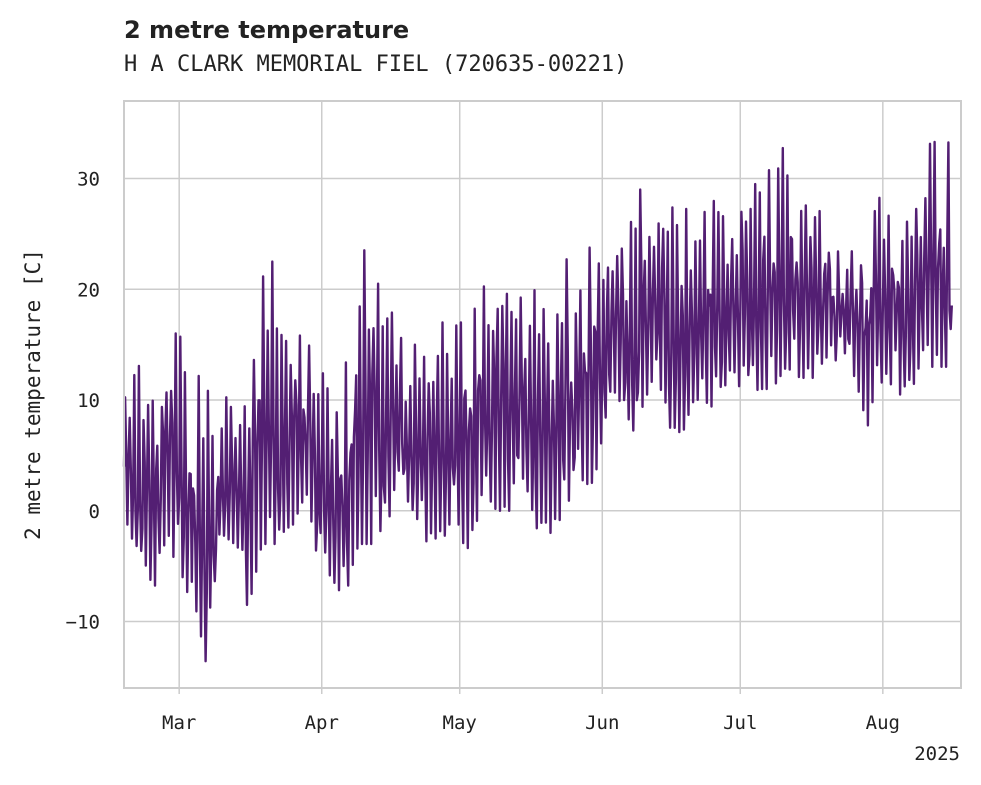  Describe the element at coordinates (88, 401) in the screenshot. I see `y-tick-label: 10` at that location.